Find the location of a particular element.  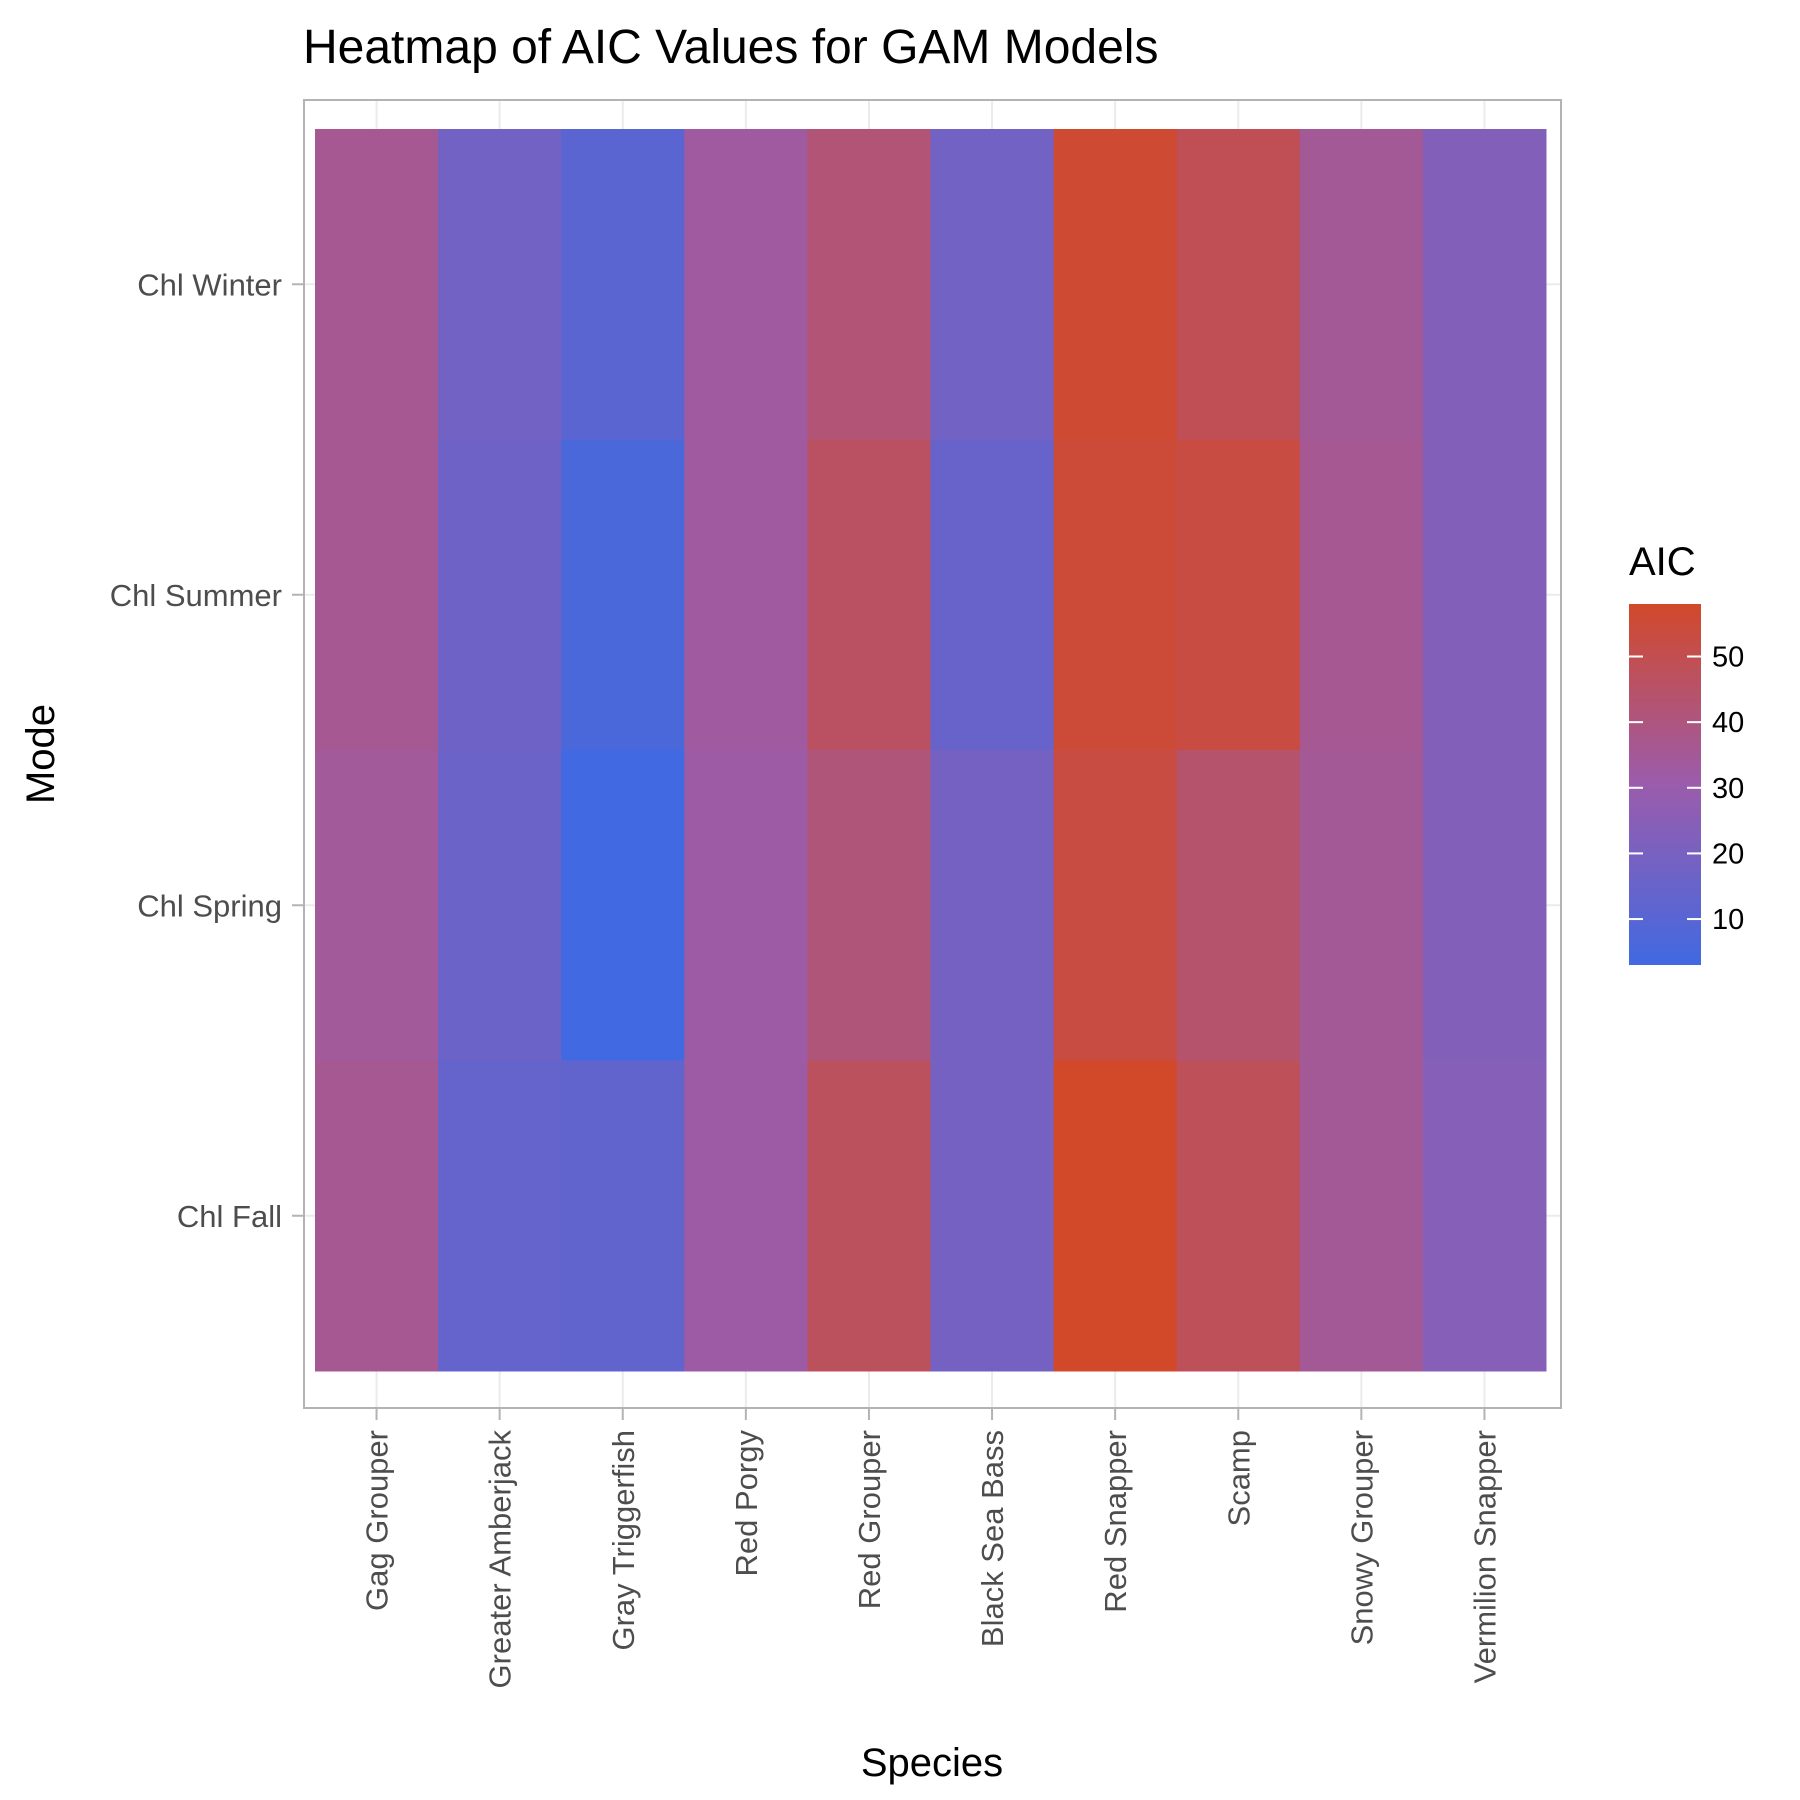

x-tick-label: Vermilion Snapper is located at coordinates (1484, 1556).